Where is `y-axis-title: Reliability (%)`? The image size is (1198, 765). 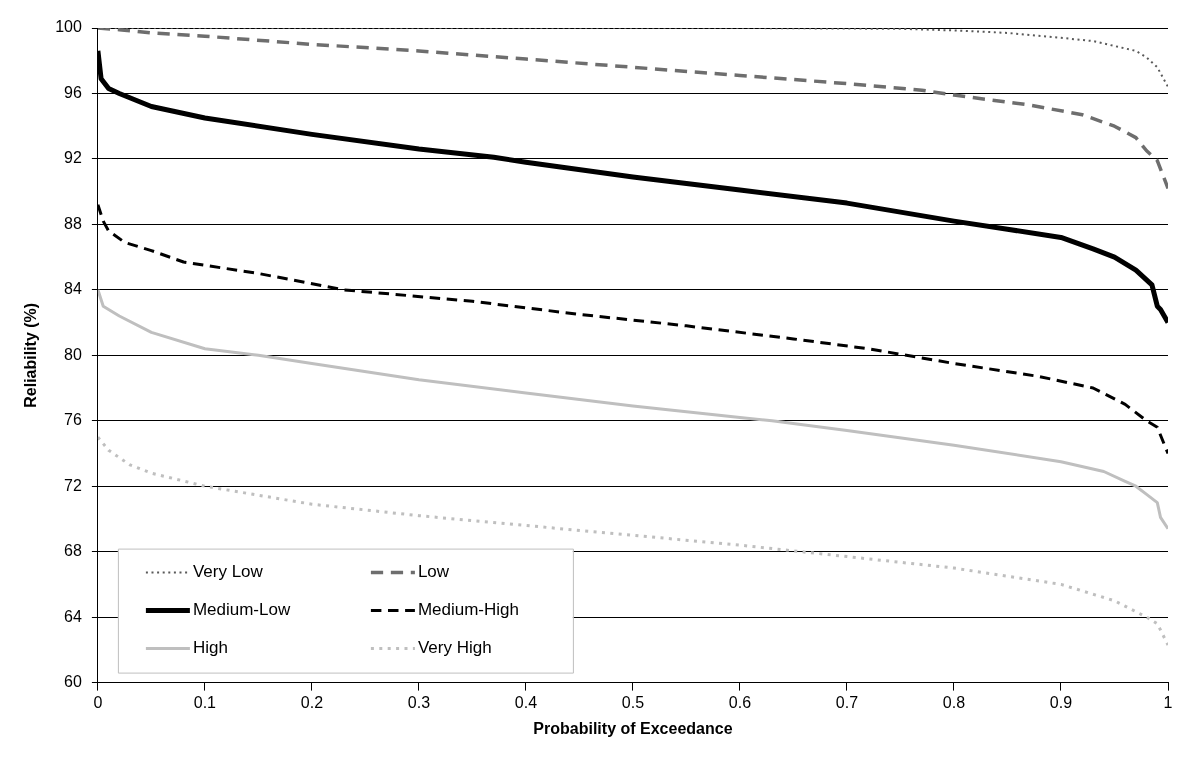 y-axis-title: Reliability (%) is located at coordinates (31, 355).